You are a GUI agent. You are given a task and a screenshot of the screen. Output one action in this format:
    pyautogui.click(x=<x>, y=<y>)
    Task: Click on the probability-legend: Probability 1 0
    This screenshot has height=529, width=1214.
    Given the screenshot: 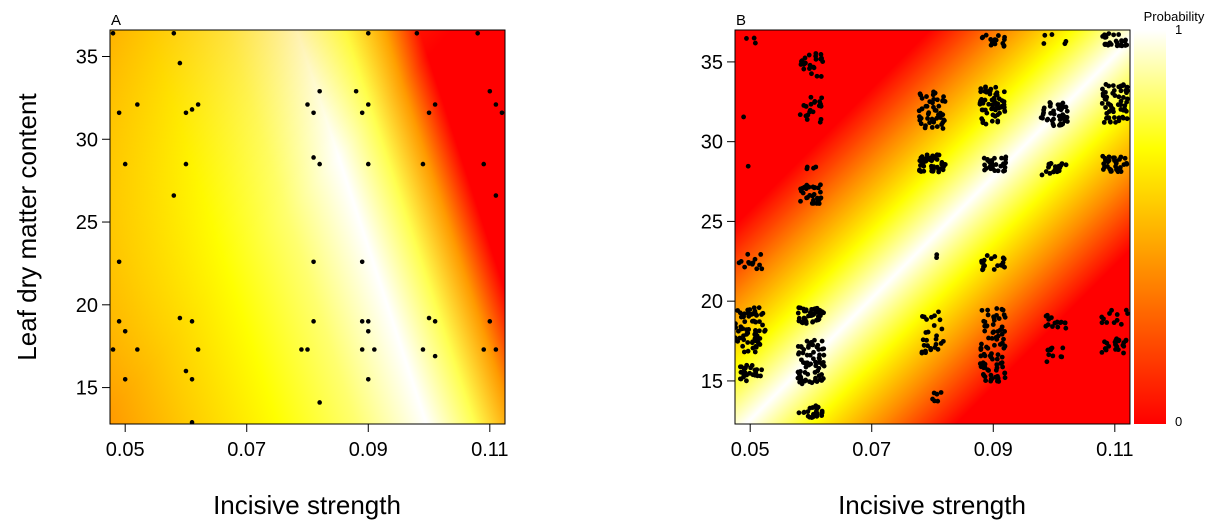 What is the action you would take?
    pyautogui.click(x=1169, y=219)
    